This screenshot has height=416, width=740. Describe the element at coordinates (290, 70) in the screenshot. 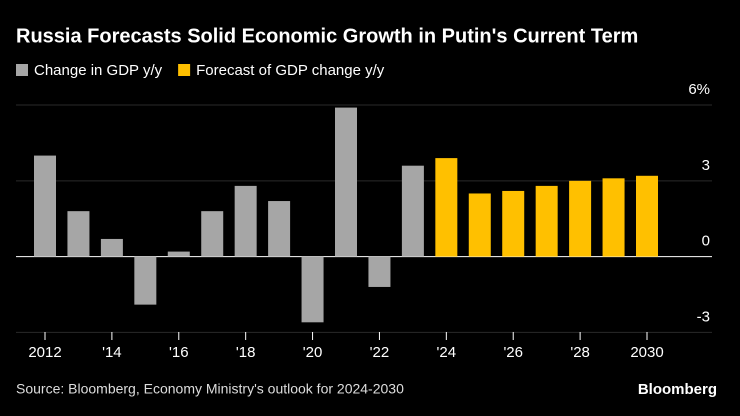

I see `legend-label: Forecast of GDP change y/y` at that location.